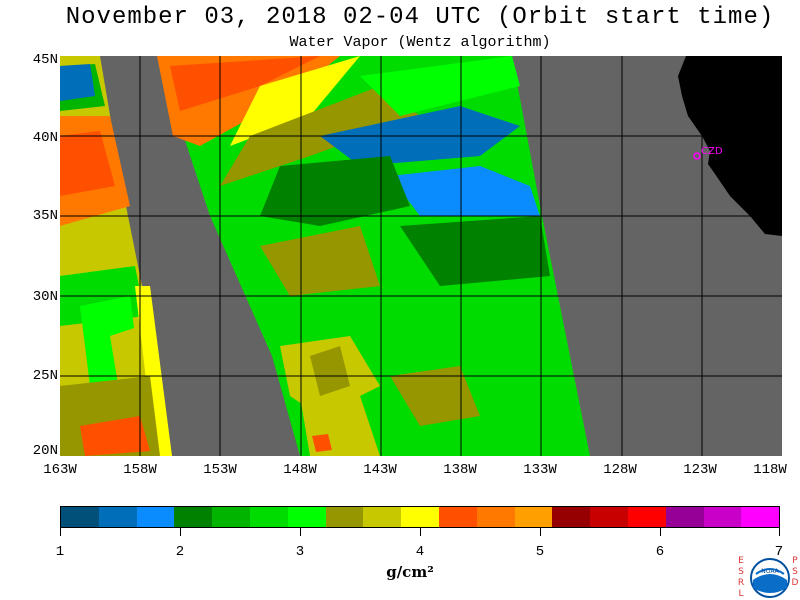 The height and width of the screenshot is (600, 800). I want to click on lon-label-163w: 163W, so click(60, 470).